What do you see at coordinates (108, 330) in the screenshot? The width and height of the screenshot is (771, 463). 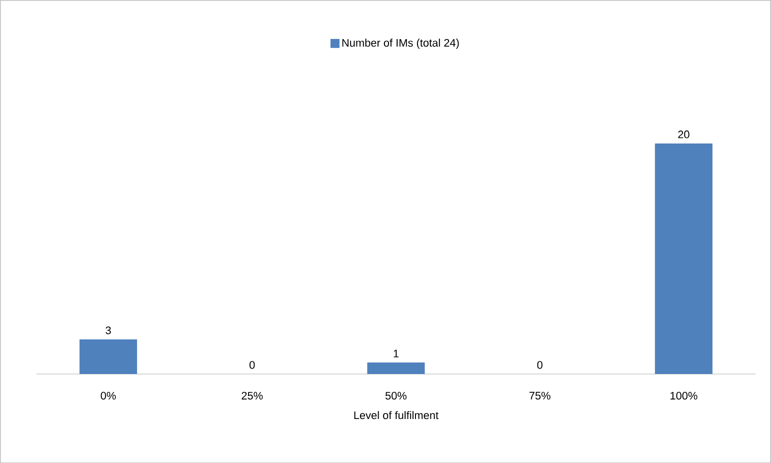 I see `data-label: 3` at bounding box center [108, 330].